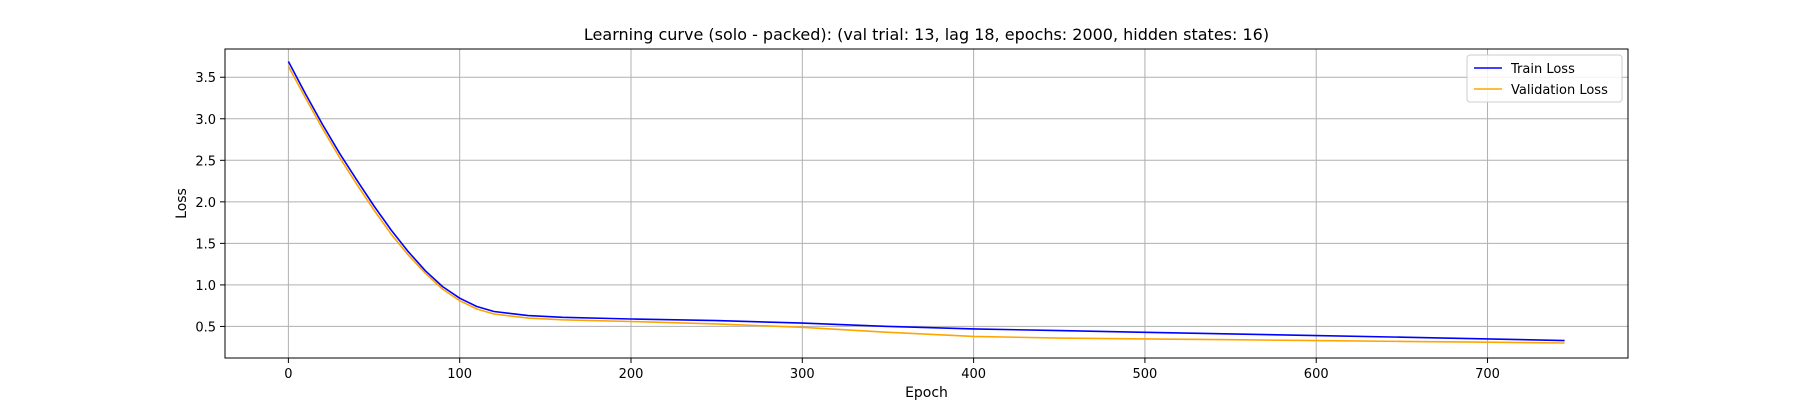 Image resolution: width=1800 pixels, height=400 pixels. What do you see at coordinates (205, 78) in the screenshot?
I see `y-tick-label: 3.5` at bounding box center [205, 78].